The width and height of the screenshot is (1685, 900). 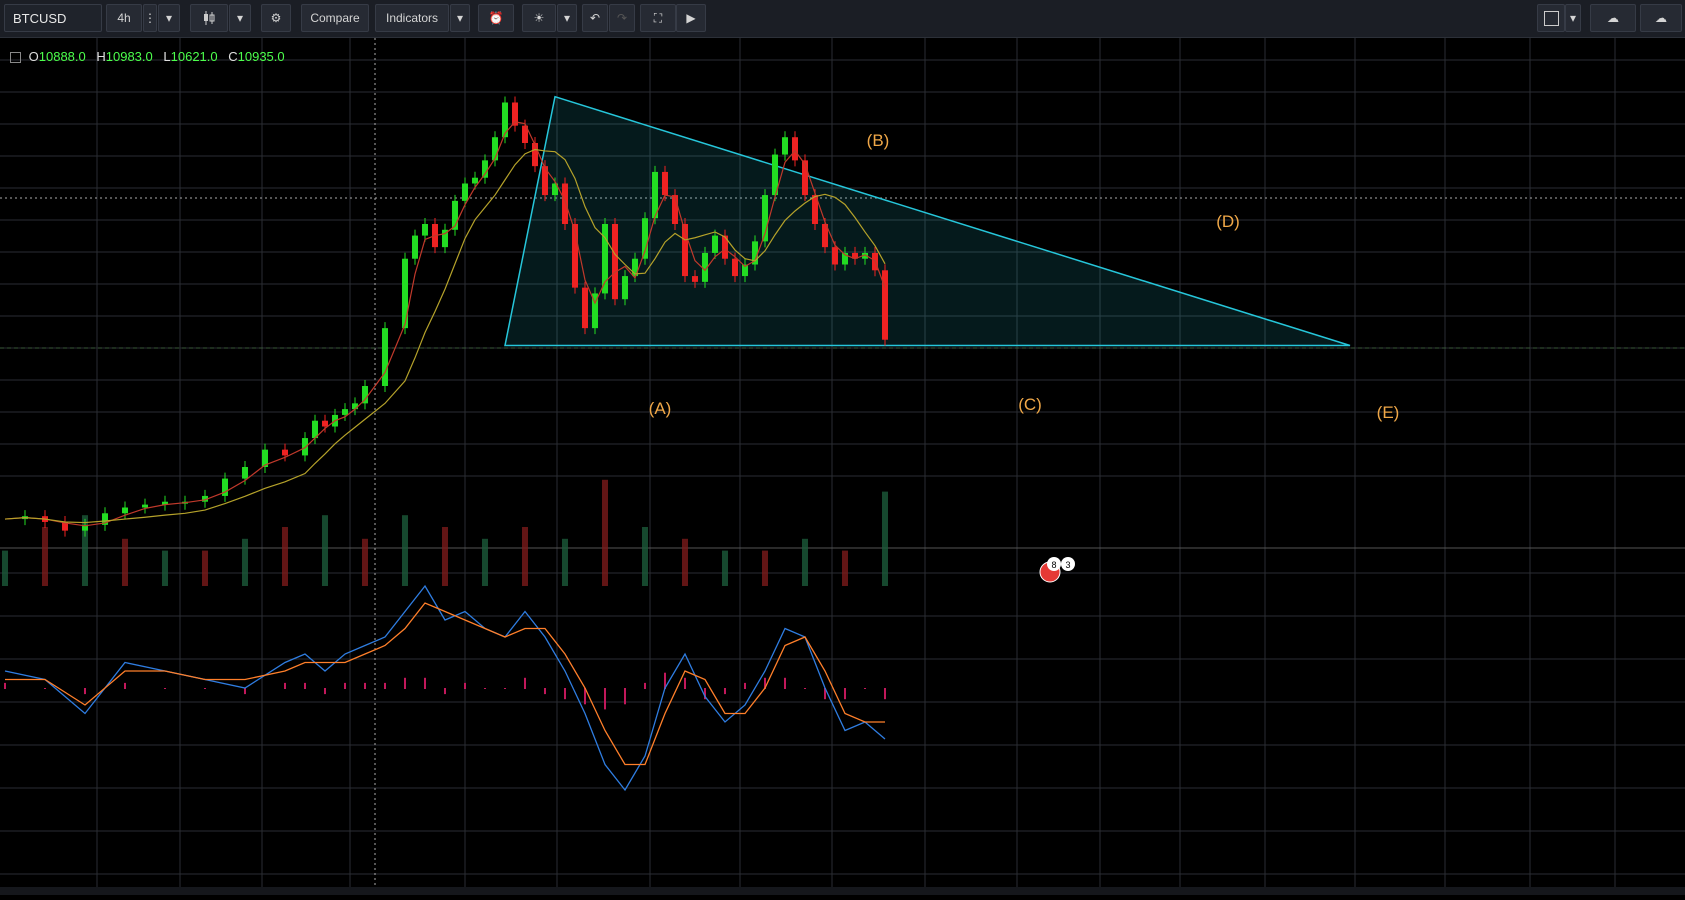 What do you see at coordinates (261, 56) in the screenshot?
I see `close-value: 10935.0` at bounding box center [261, 56].